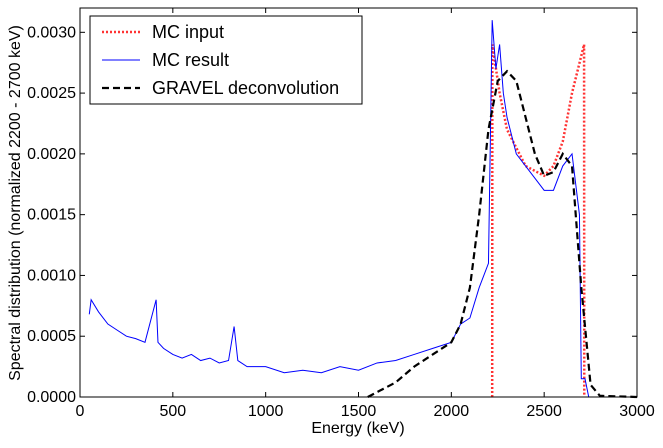  I want to click on y-tick-label: 0.0030, so click(51, 32).